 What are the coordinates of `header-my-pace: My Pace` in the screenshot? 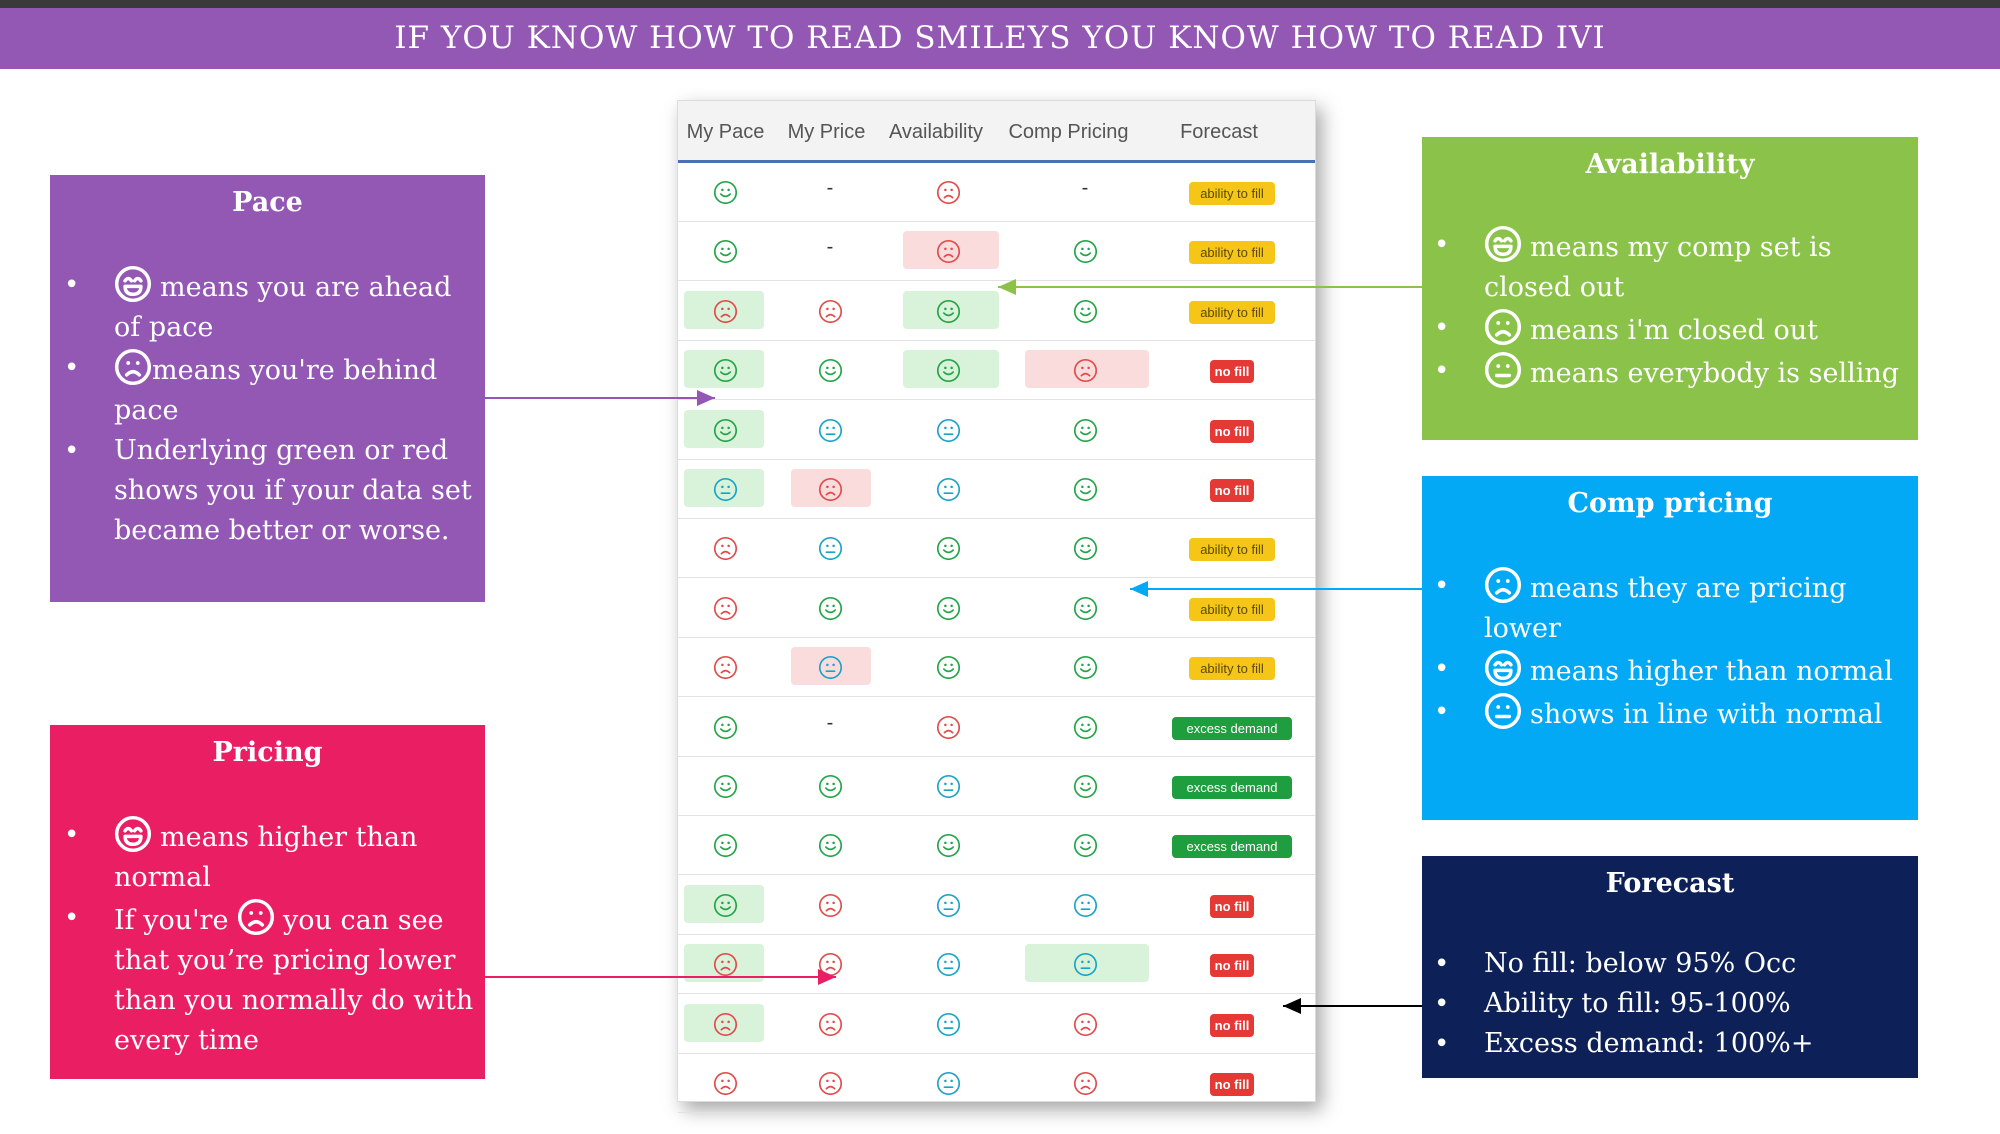 It's located at (725, 132).